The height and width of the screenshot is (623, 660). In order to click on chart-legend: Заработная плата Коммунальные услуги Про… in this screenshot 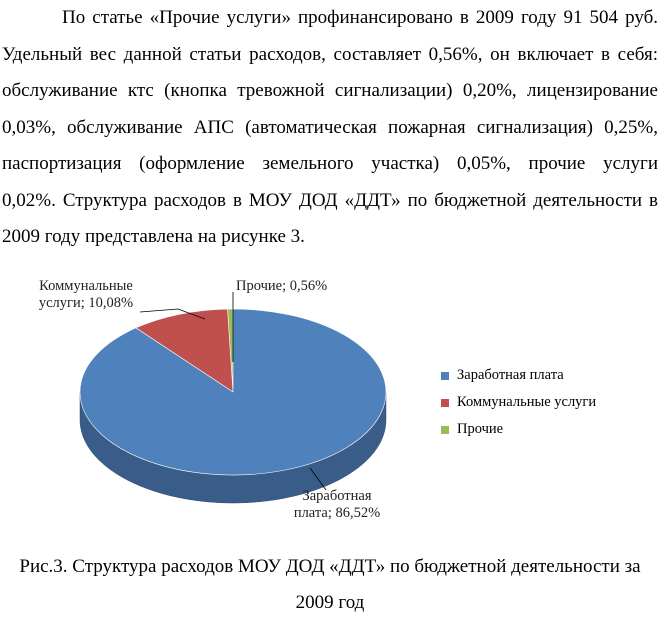, I will do `click(518, 402)`.